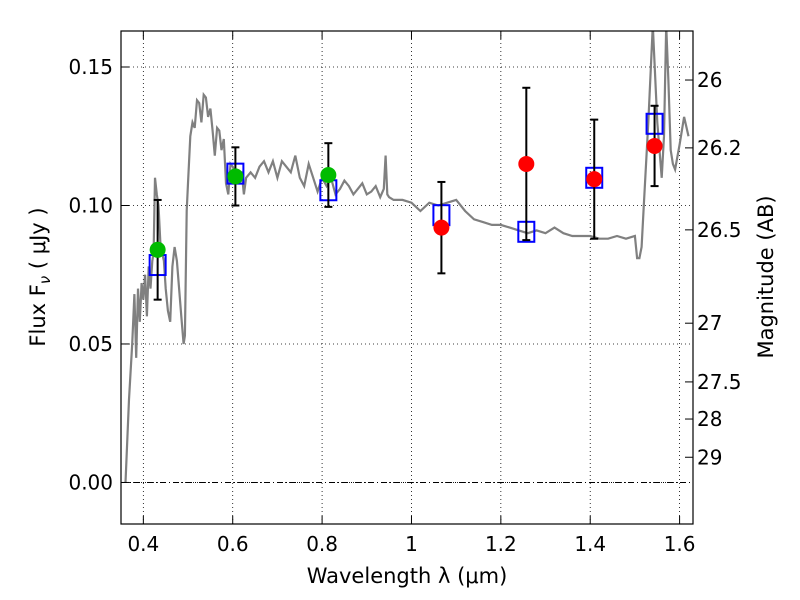  I want to click on y2-tick-label: 29, so click(709, 457).